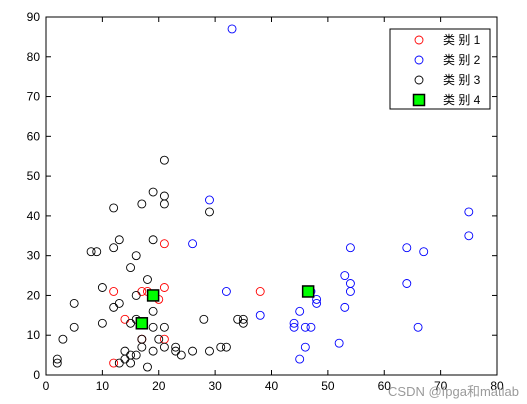  What do you see at coordinates (34, 57) in the screenshot?
I see `y-tick-label: 80` at bounding box center [34, 57].